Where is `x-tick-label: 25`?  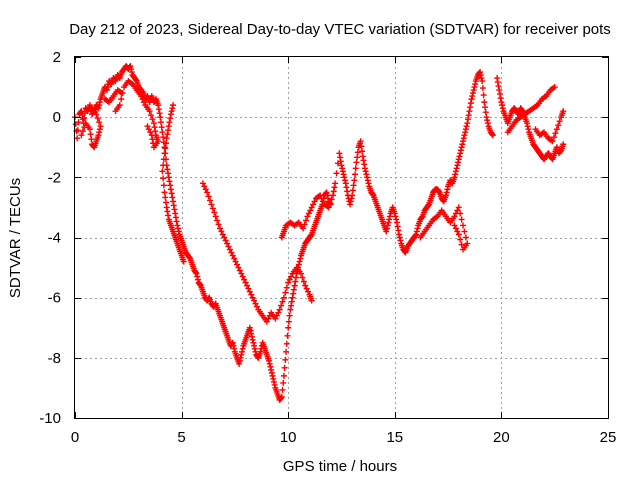 x-tick-label: 25 is located at coordinates (608, 437).